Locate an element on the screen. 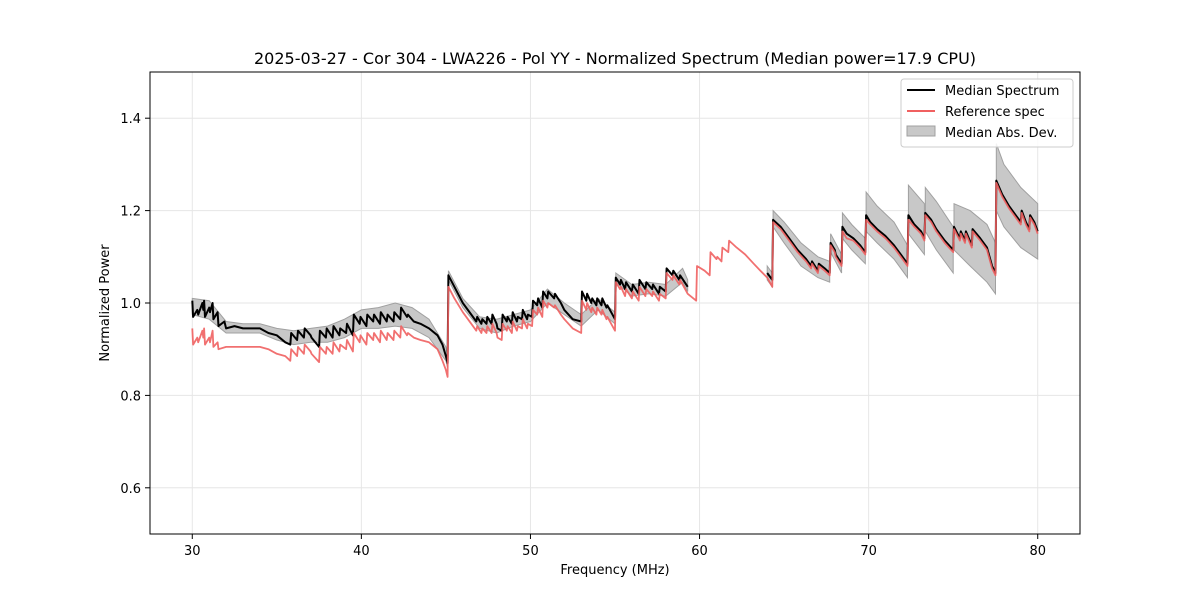 Image resolution: width=1200 pixels, height=604 pixels. legend-mad-swatch is located at coordinates (921, 131).